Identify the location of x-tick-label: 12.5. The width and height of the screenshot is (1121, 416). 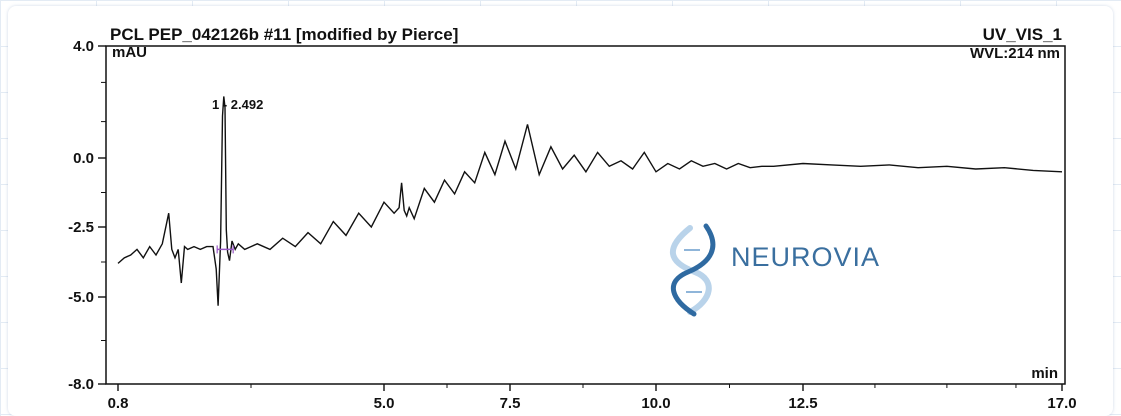
(802, 403).